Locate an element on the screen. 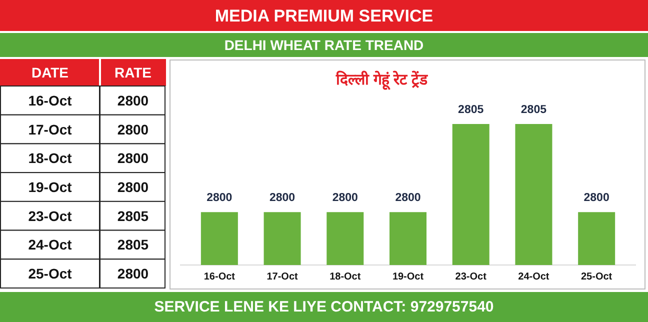  x-tick-label: 16-Oct is located at coordinates (220, 277).